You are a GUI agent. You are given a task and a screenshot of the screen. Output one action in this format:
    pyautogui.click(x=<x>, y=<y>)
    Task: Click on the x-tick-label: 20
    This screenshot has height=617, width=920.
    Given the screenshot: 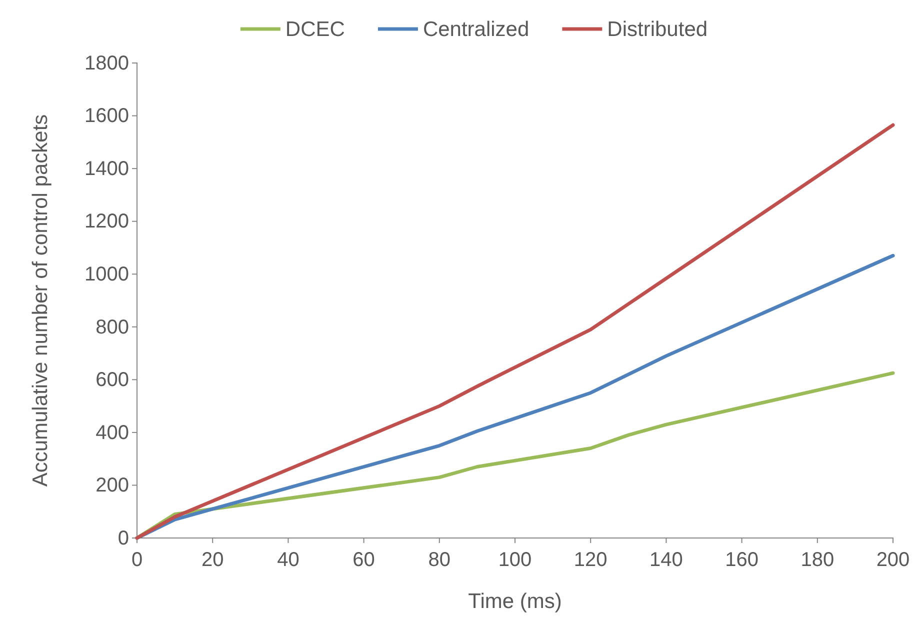 What is the action you would take?
    pyautogui.click(x=212, y=560)
    